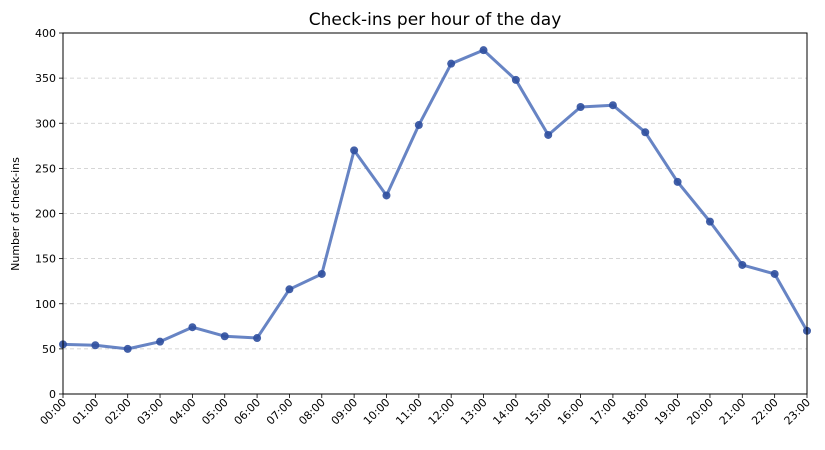 The image size is (825, 450). What do you see at coordinates (215, 412) in the screenshot?
I see `x-tick-label: 05:00` at bounding box center [215, 412].